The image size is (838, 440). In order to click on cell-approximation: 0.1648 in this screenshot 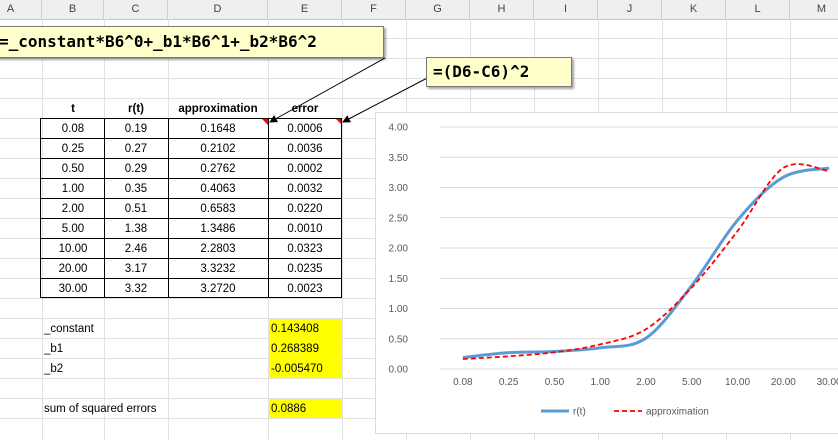, I will do `click(218, 129)`.